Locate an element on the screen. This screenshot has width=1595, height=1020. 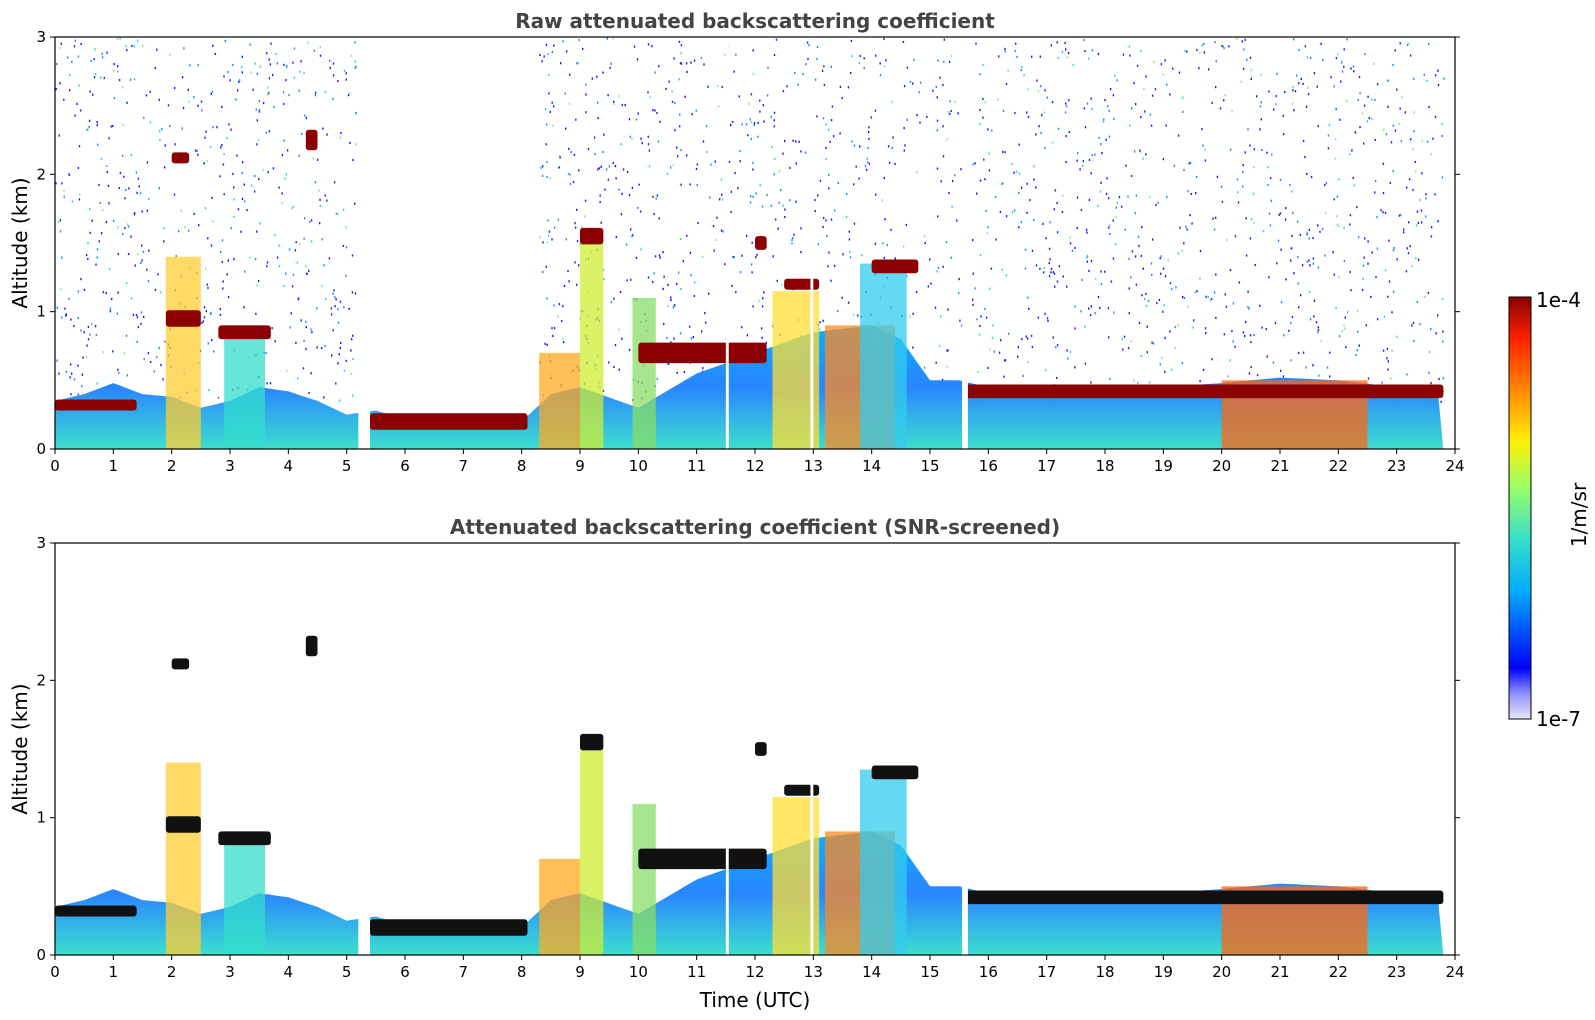
x-tick-label: 2 is located at coordinates (172, 972).